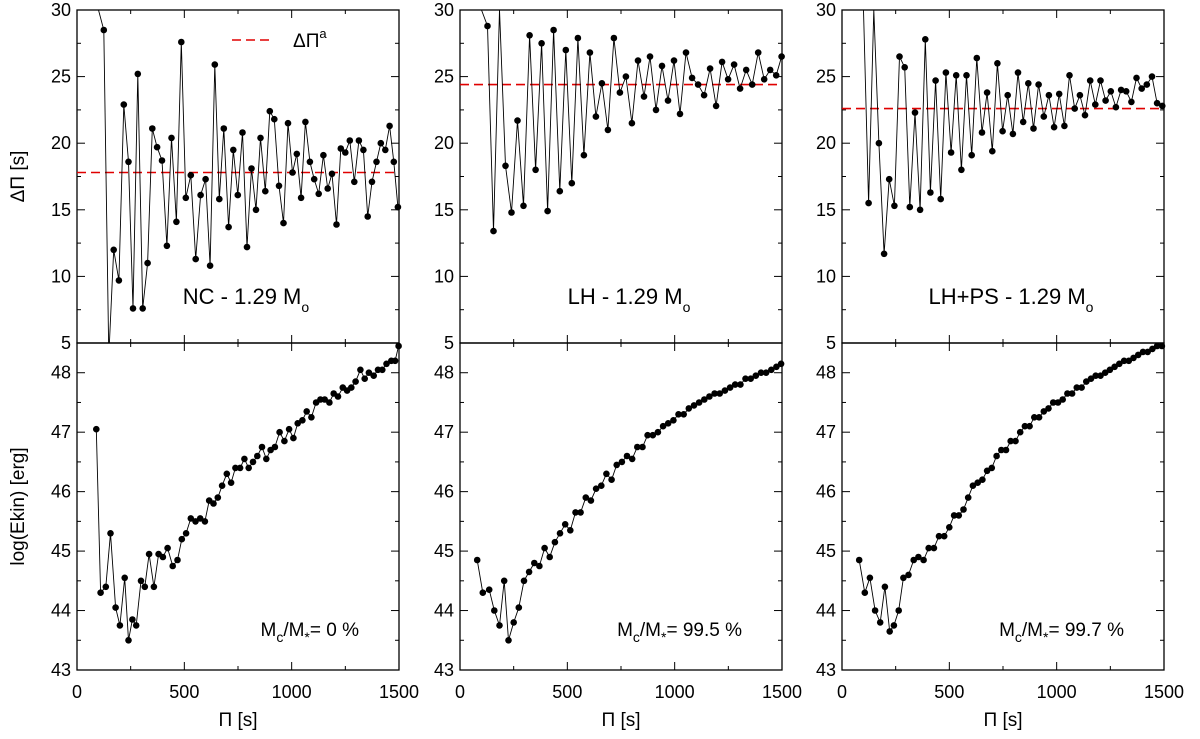  Describe the element at coordinates (61, 77) in the screenshot. I see `y-tick-label: 25` at that location.